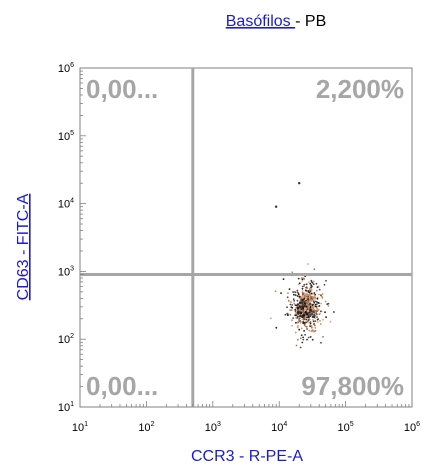 The width and height of the screenshot is (429, 470). Describe the element at coordinates (213, 427) in the screenshot. I see `x-tick-label: 10³` at that location.